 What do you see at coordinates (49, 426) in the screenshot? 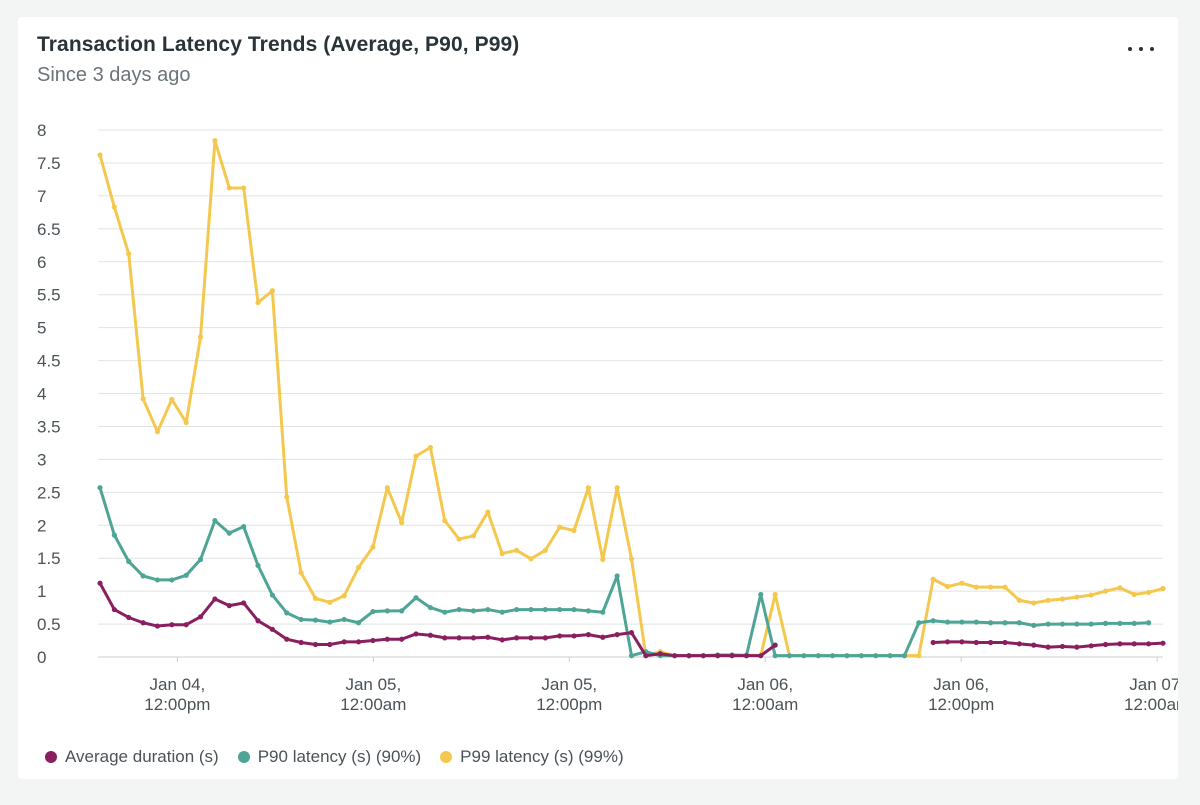
I see `y-tick-label: 3.5` at bounding box center [49, 426].